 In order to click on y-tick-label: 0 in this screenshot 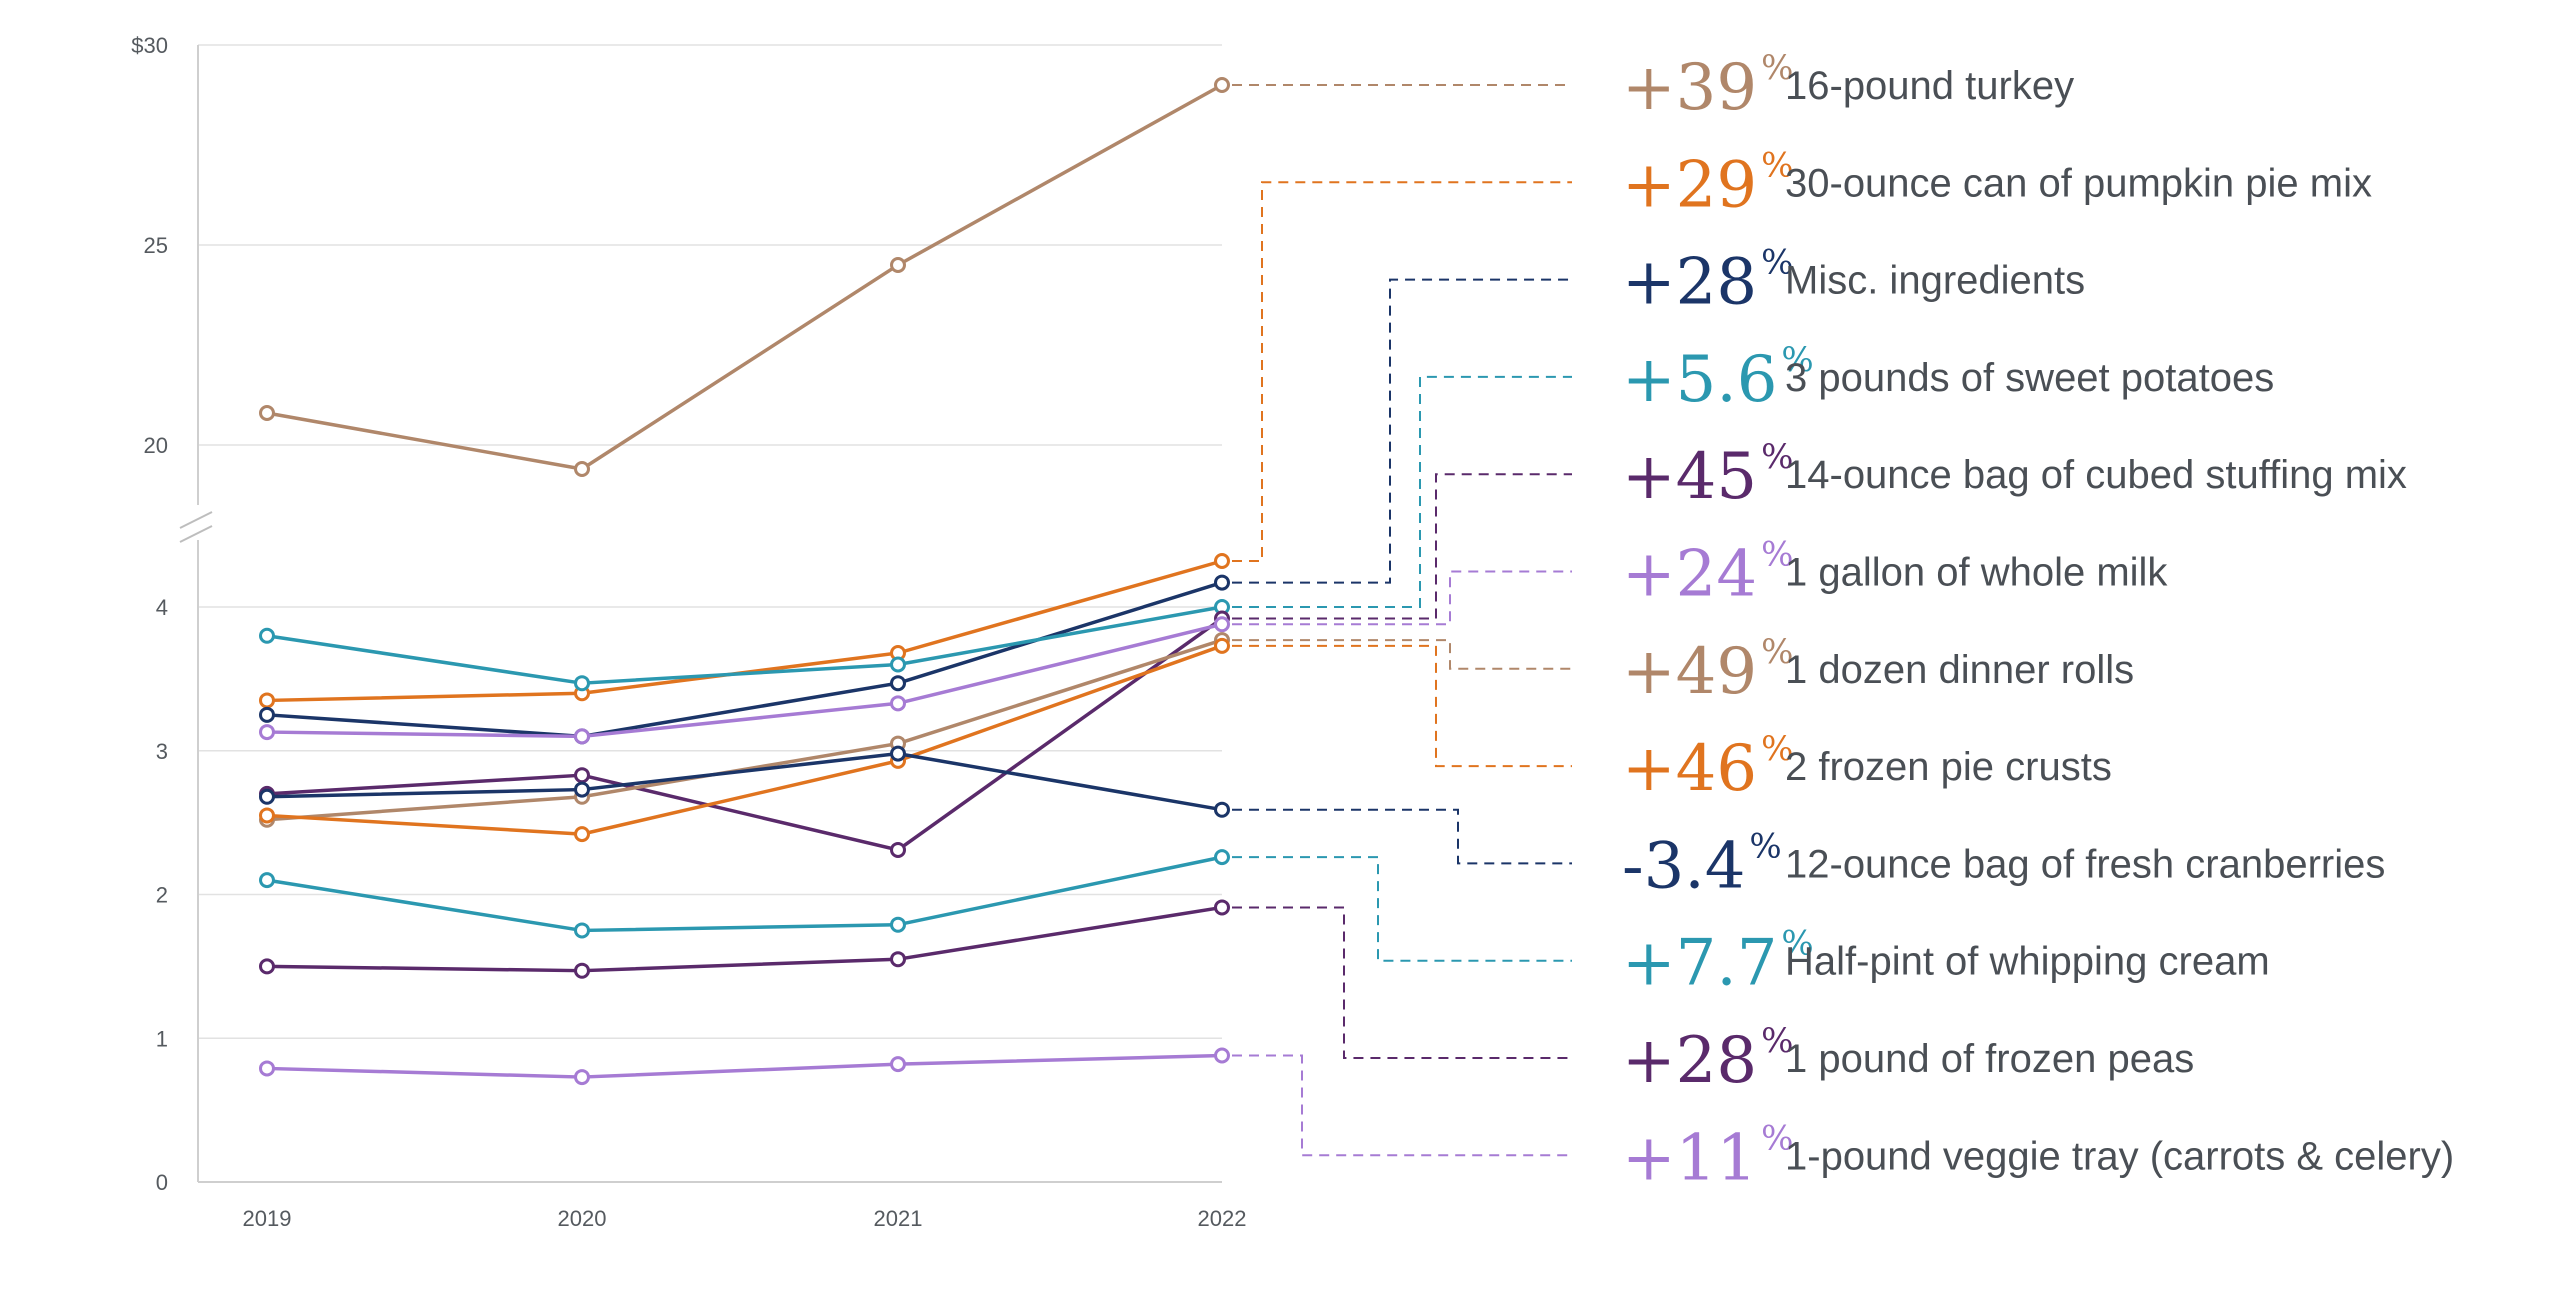, I will do `click(162, 1182)`.